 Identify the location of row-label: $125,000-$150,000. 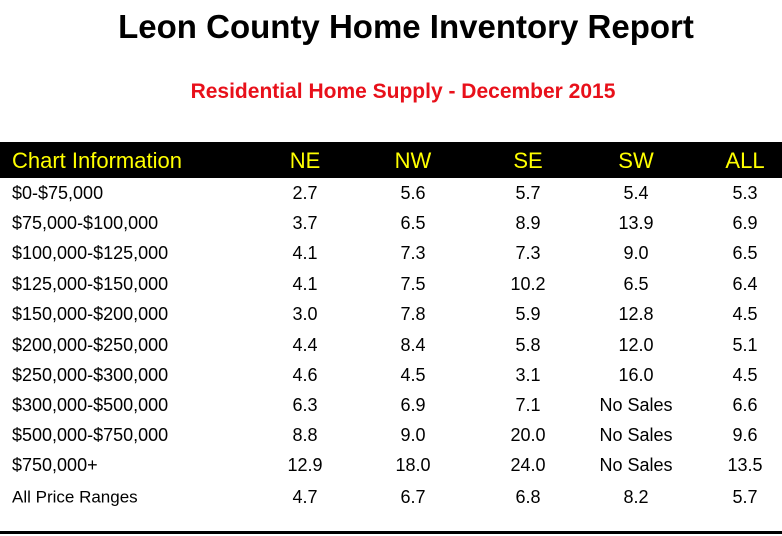
(90, 284).